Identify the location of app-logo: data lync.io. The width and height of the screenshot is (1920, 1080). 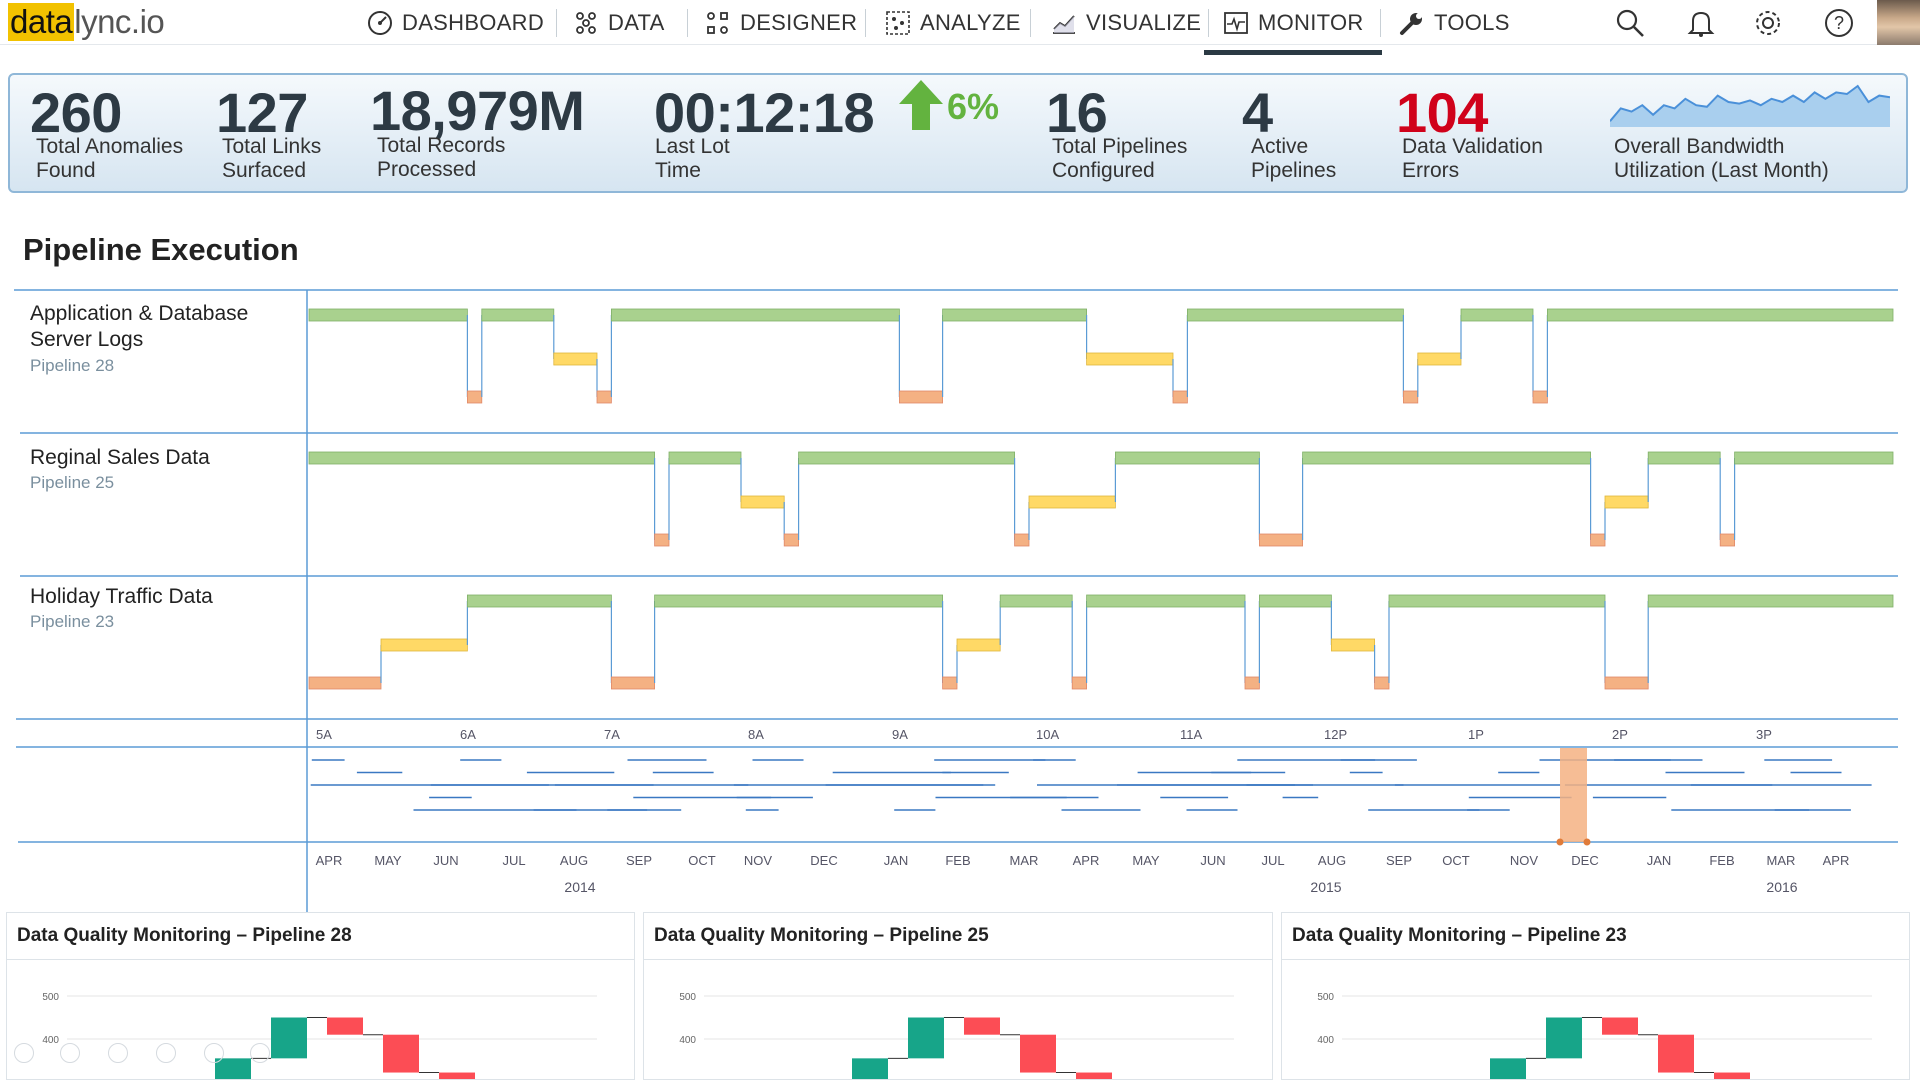
(86, 22).